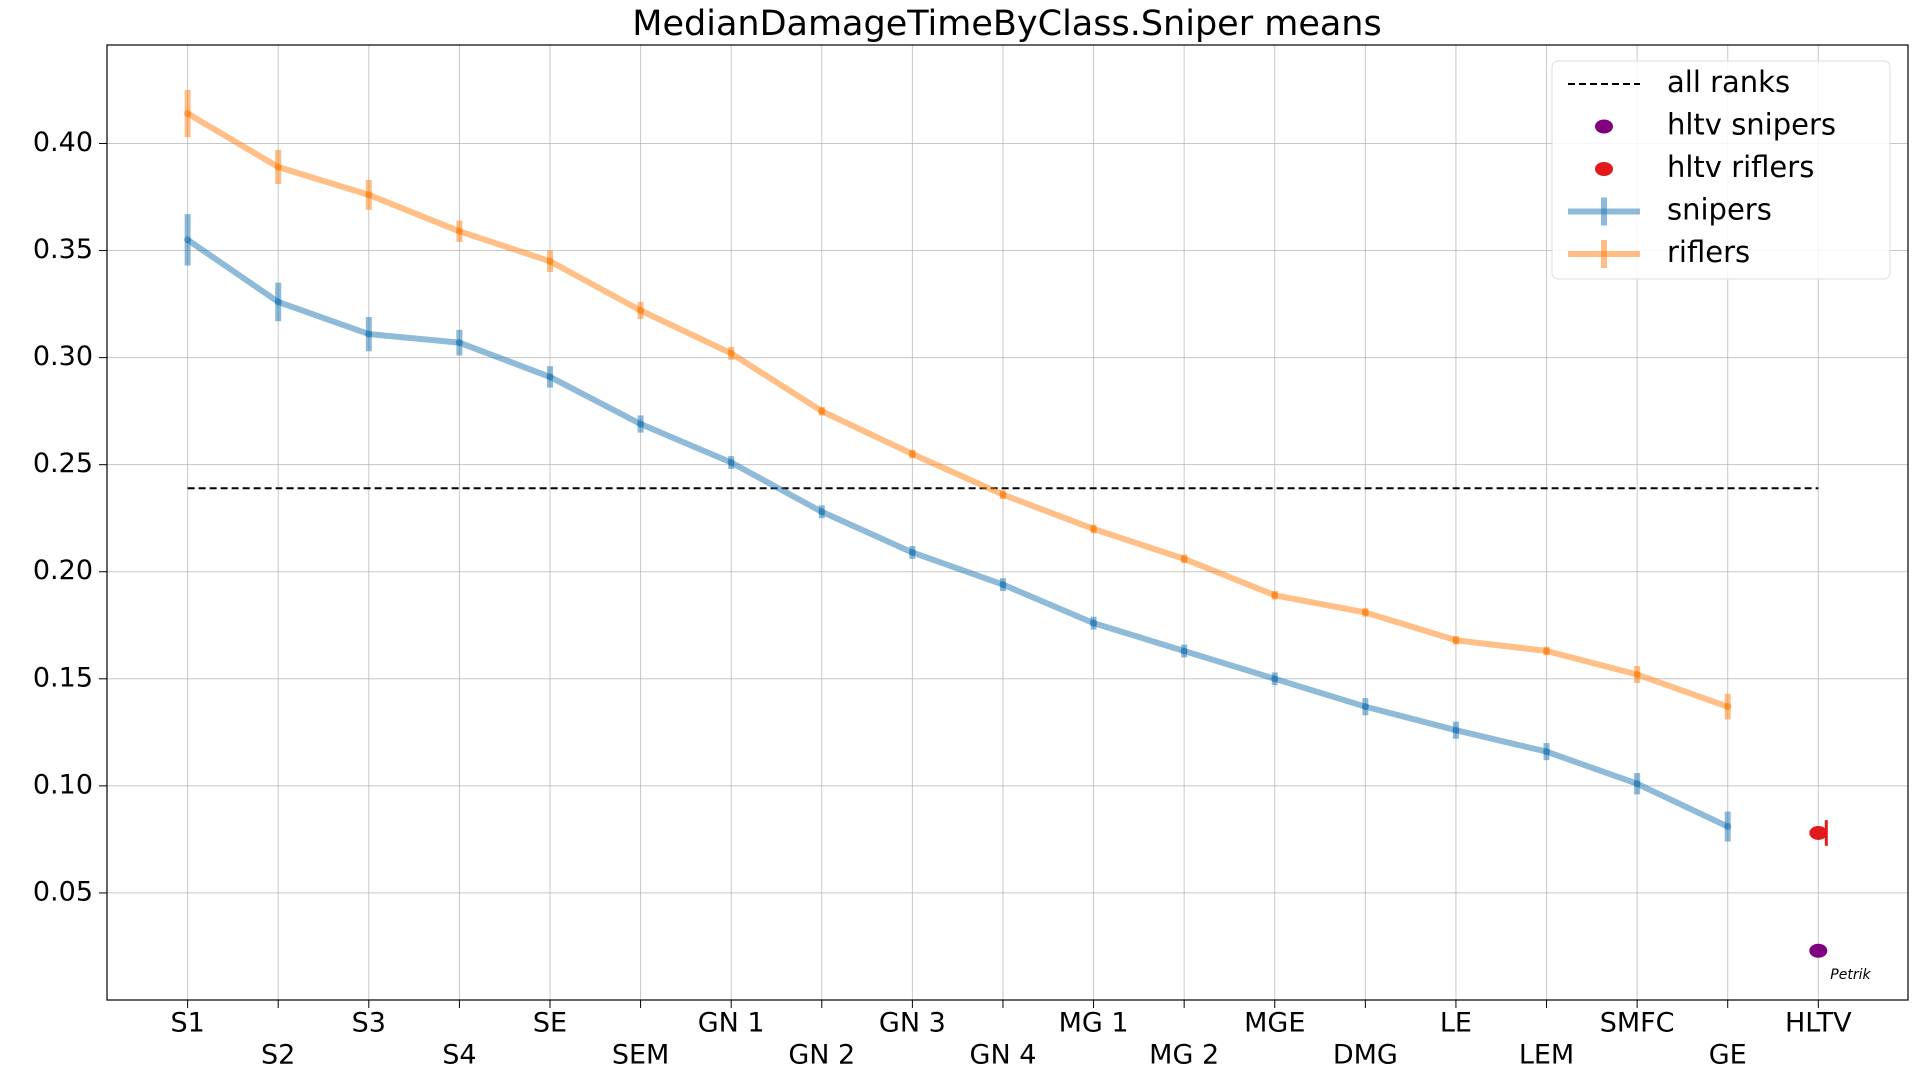 The height and width of the screenshot is (1084, 1920). What do you see at coordinates (63, 142) in the screenshot?
I see `y-tick-label: 0.40` at bounding box center [63, 142].